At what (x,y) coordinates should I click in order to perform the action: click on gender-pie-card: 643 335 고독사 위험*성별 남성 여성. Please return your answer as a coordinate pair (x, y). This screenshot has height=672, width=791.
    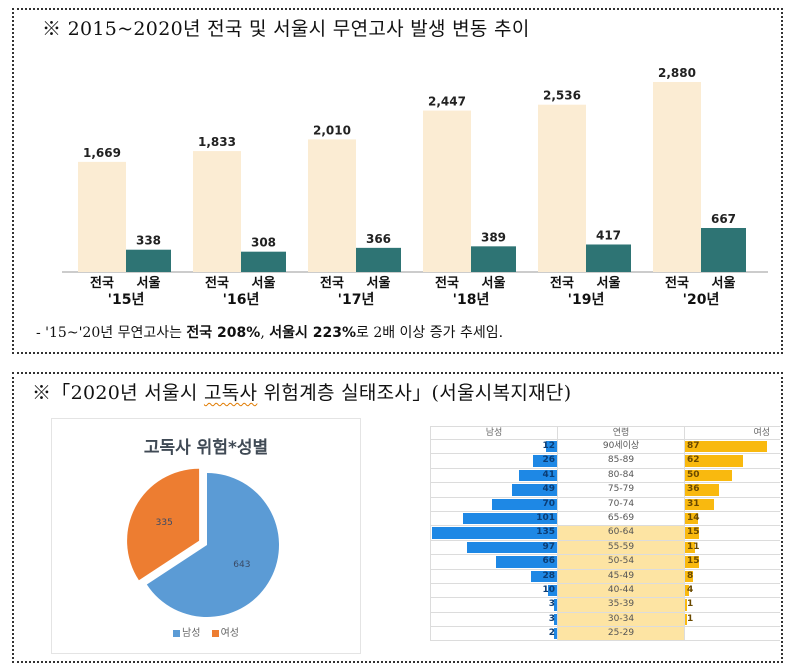
    Looking at the image, I should click on (206, 536).